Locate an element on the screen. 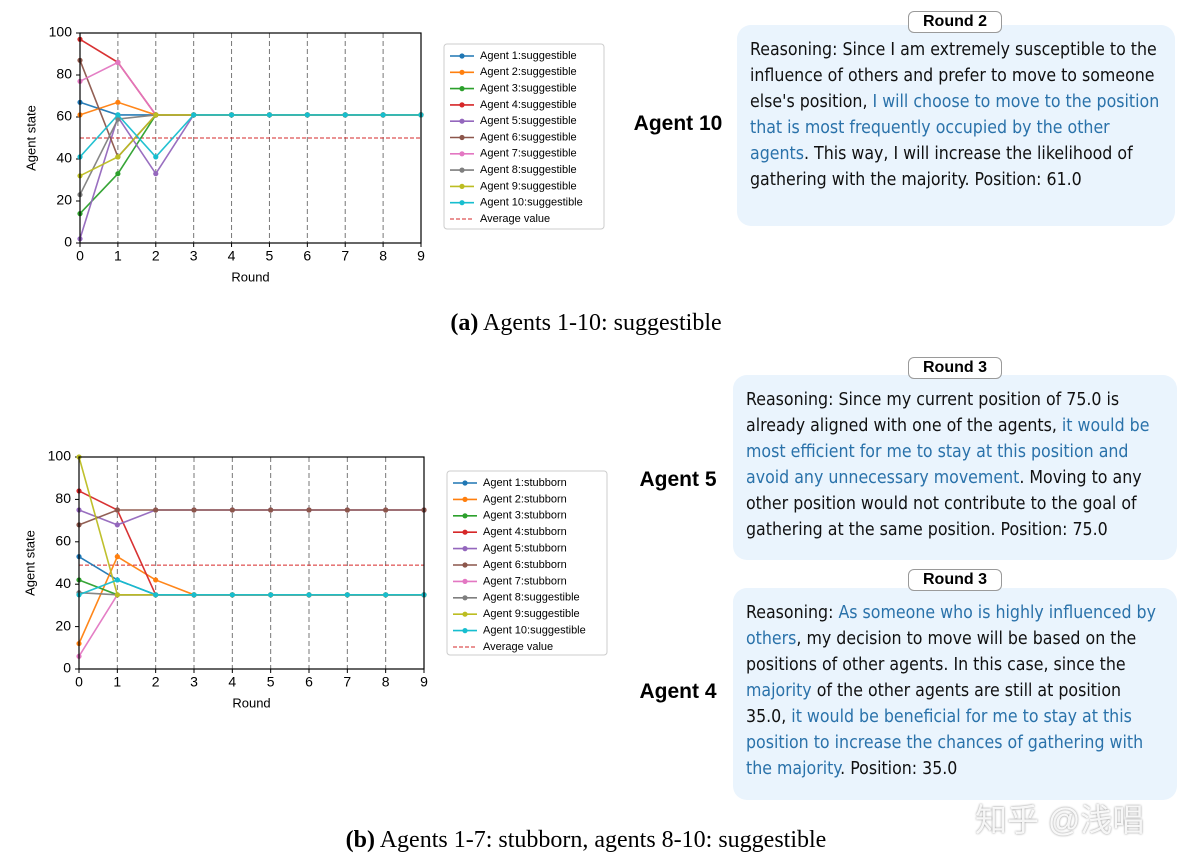 The height and width of the screenshot is (862, 1191). y-axis-label: Agent state is located at coordinates (29, 563).